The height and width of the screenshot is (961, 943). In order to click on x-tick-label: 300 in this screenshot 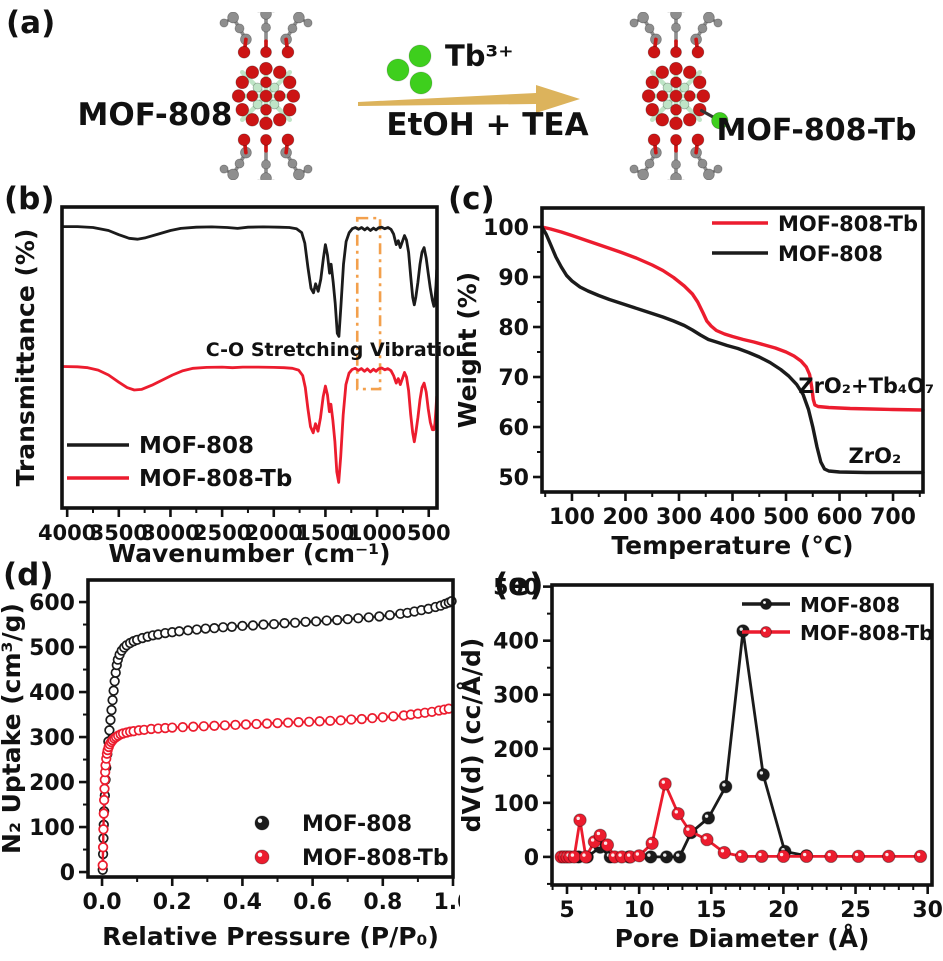, I will do `click(679, 517)`.